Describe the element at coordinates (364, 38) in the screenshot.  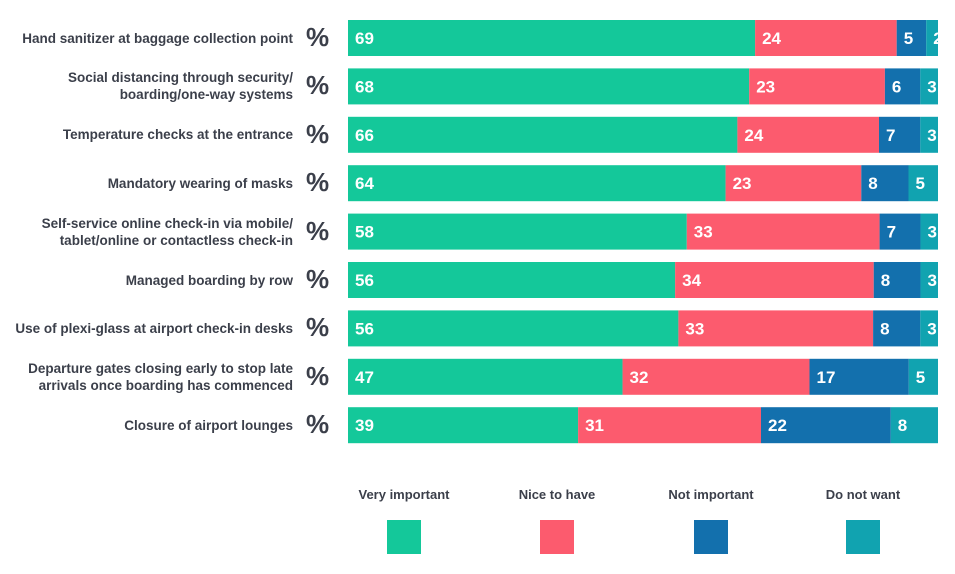
I see `data-label: 69` at that location.